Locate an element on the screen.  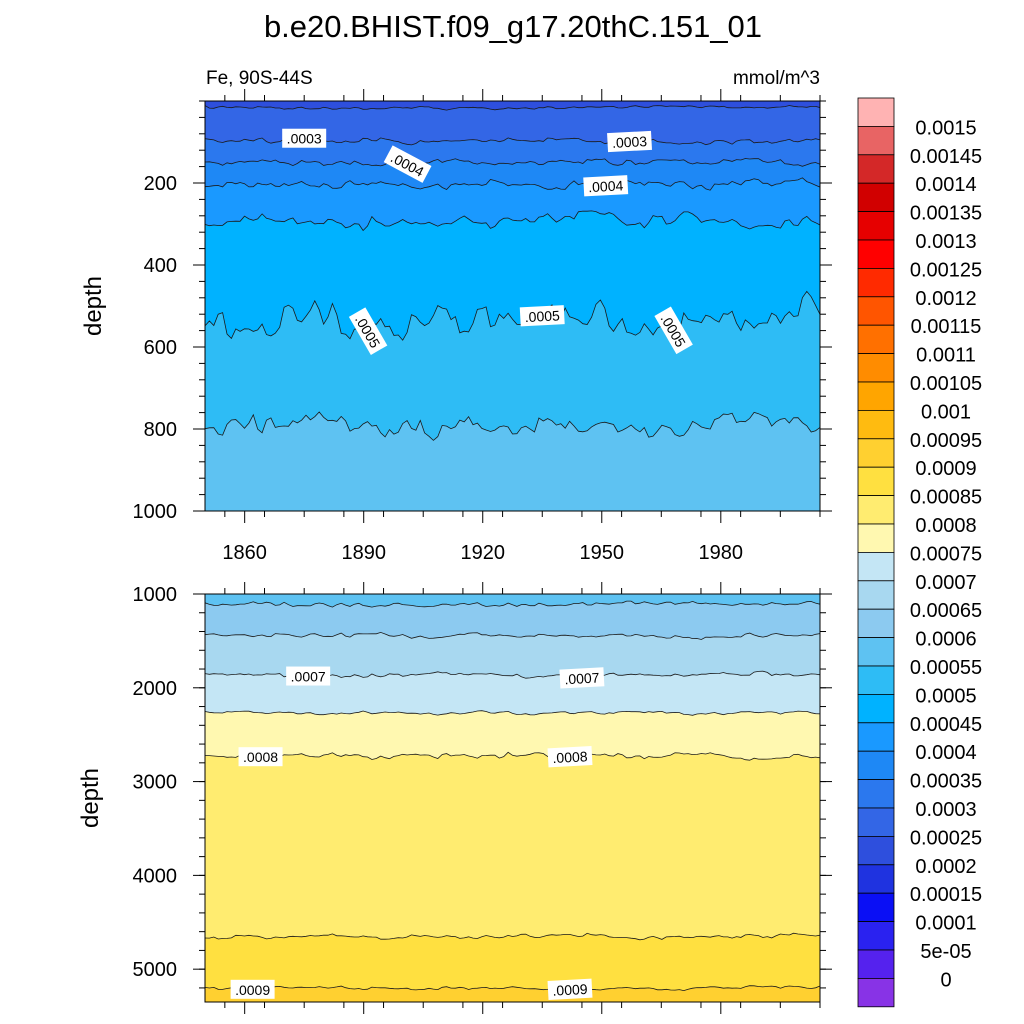
contour-label-text: .0004 is located at coordinates (606, 186).